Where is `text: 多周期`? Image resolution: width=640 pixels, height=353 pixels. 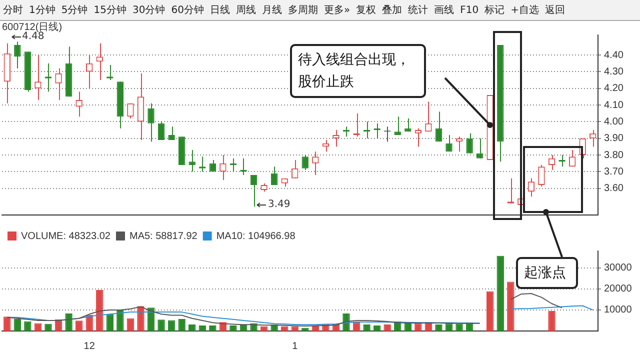
text: 多周期 is located at coordinates (302, 10).